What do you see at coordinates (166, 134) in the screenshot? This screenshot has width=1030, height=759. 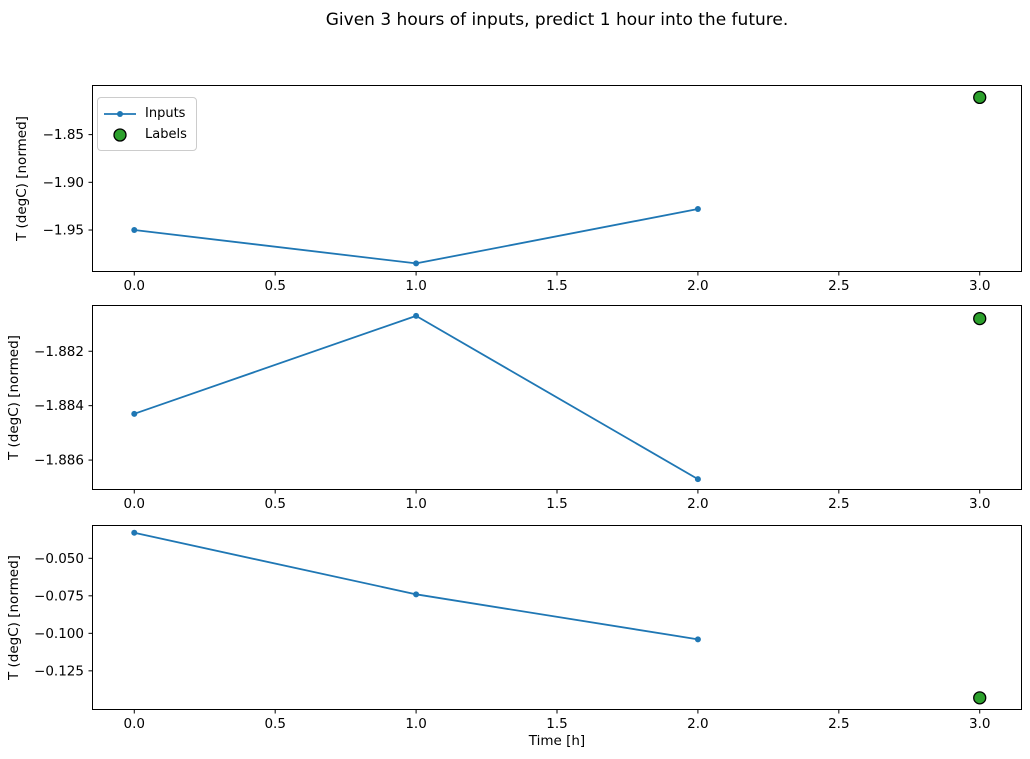 I see `legend-label-labels: Labels` at bounding box center [166, 134].